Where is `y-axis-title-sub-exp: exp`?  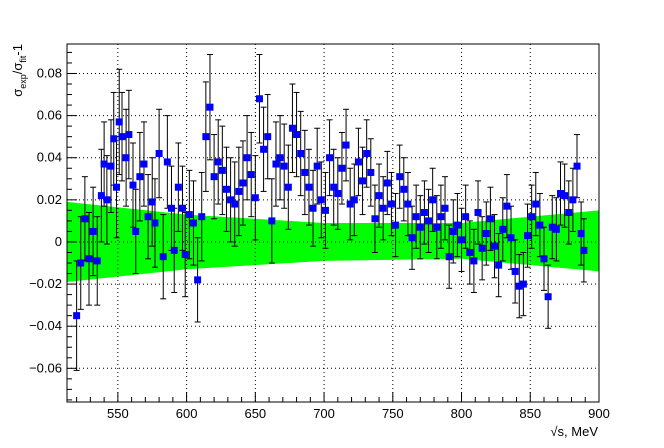
y-axis-title-sub-exp: exp is located at coordinates (23, 81).